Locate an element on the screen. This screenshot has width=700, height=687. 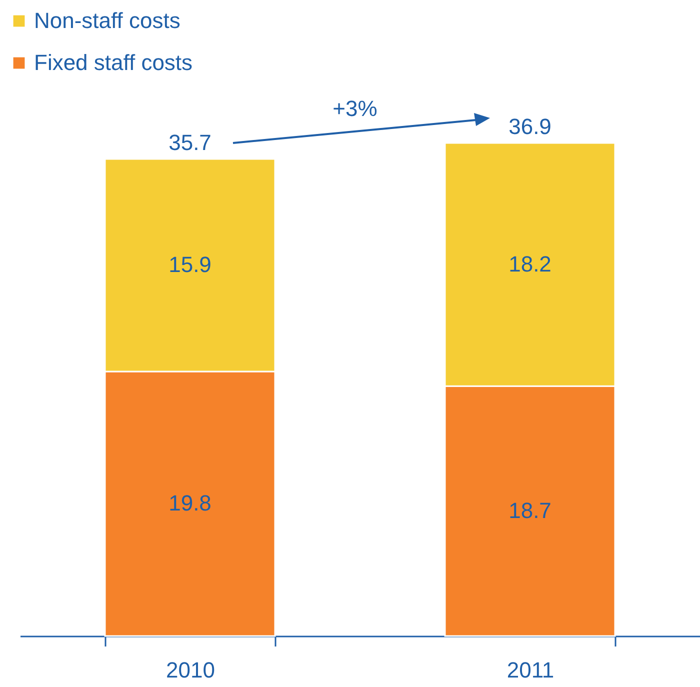
total-label: 36.9 is located at coordinates (530, 126).